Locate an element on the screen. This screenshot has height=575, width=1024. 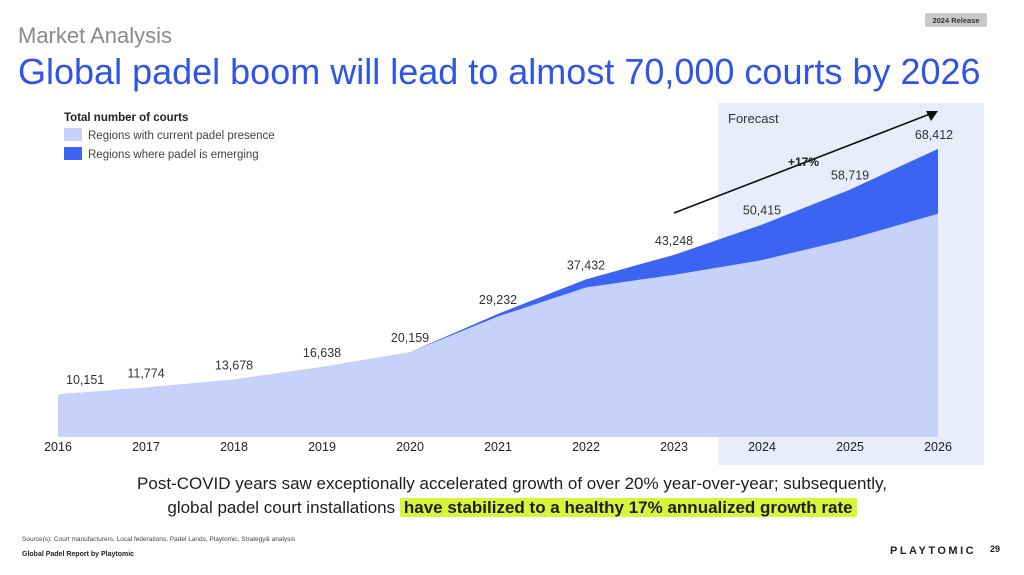
total-label-2022: 37,432 is located at coordinates (586, 265).